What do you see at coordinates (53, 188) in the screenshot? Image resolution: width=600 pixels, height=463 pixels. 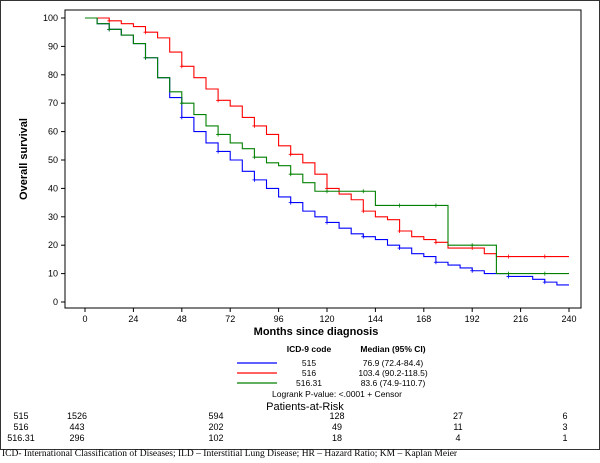 I see `y-tick-label: 40` at bounding box center [53, 188].